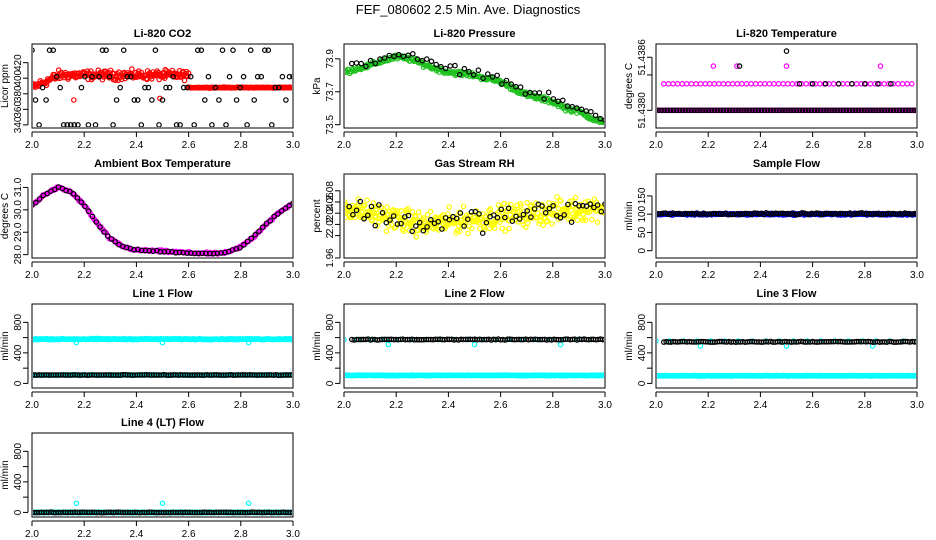  What do you see at coordinates (629, 345) in the screenshot?
I see `y-axis-label: ml/min` at bounding box center [629, 345].